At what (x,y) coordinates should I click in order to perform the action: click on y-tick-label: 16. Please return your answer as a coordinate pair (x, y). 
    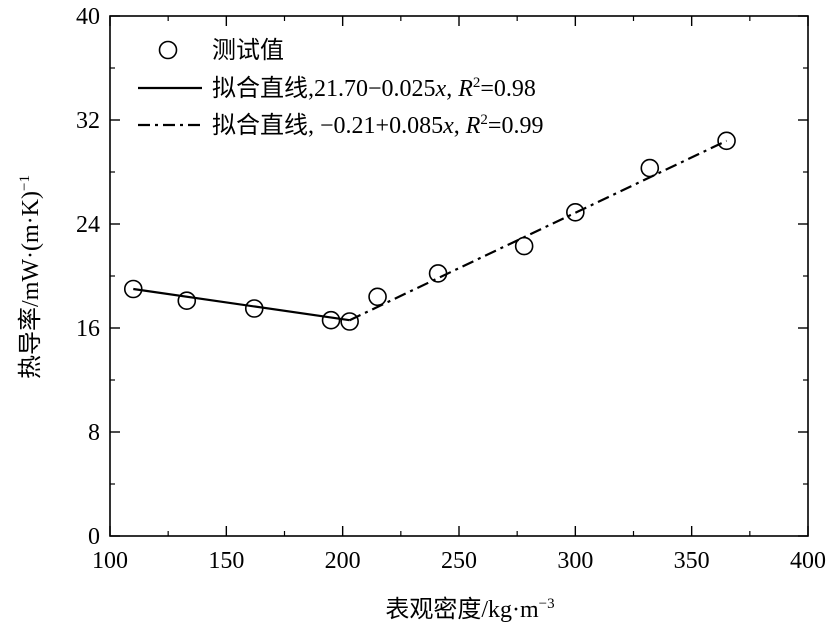
    Looking at the image, I should click on (88, 329).